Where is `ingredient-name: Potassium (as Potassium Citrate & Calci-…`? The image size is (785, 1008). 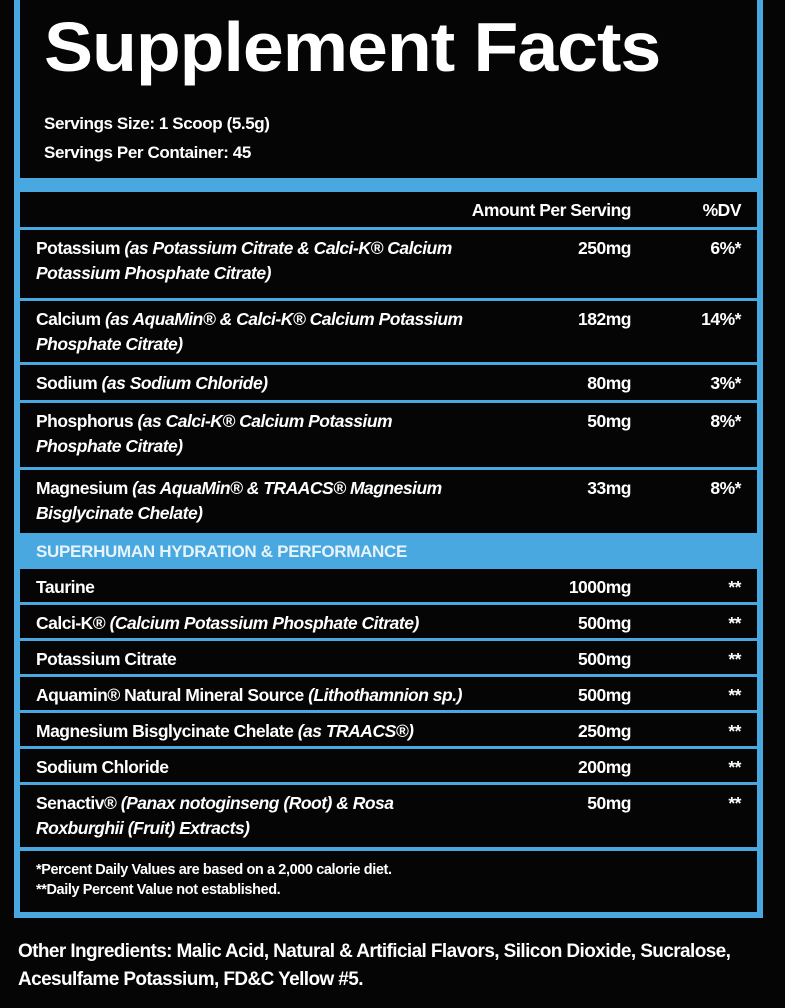
ingredient-name: Potassium (as Potassium Citrate & Calci-… is located at coordinates (251, 261).